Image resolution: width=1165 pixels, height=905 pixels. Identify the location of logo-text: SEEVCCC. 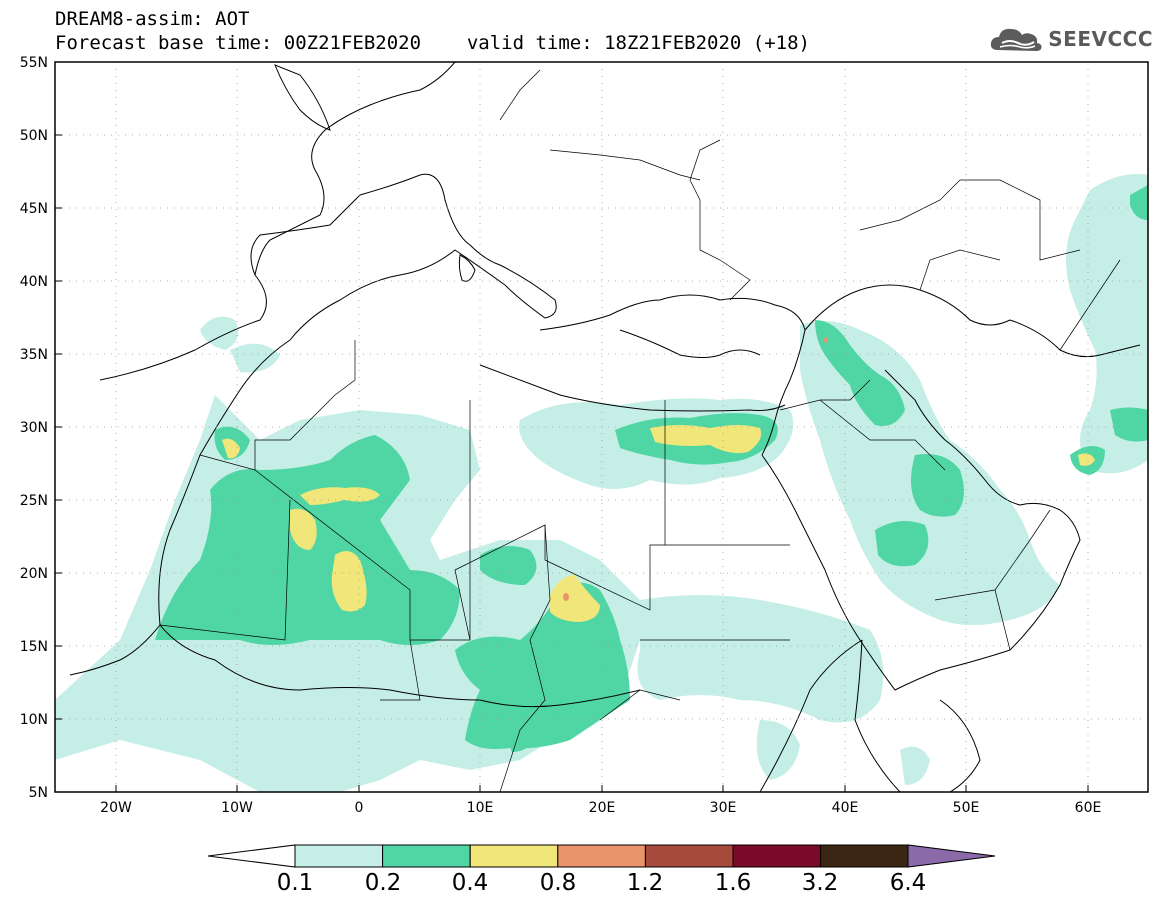
(1100, 39).